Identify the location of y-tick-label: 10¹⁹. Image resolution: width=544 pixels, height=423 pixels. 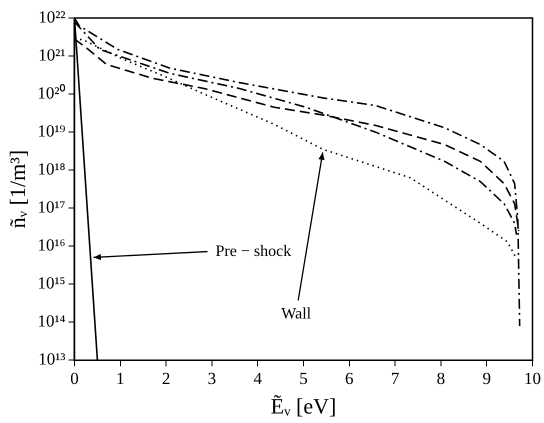
(51, 131).